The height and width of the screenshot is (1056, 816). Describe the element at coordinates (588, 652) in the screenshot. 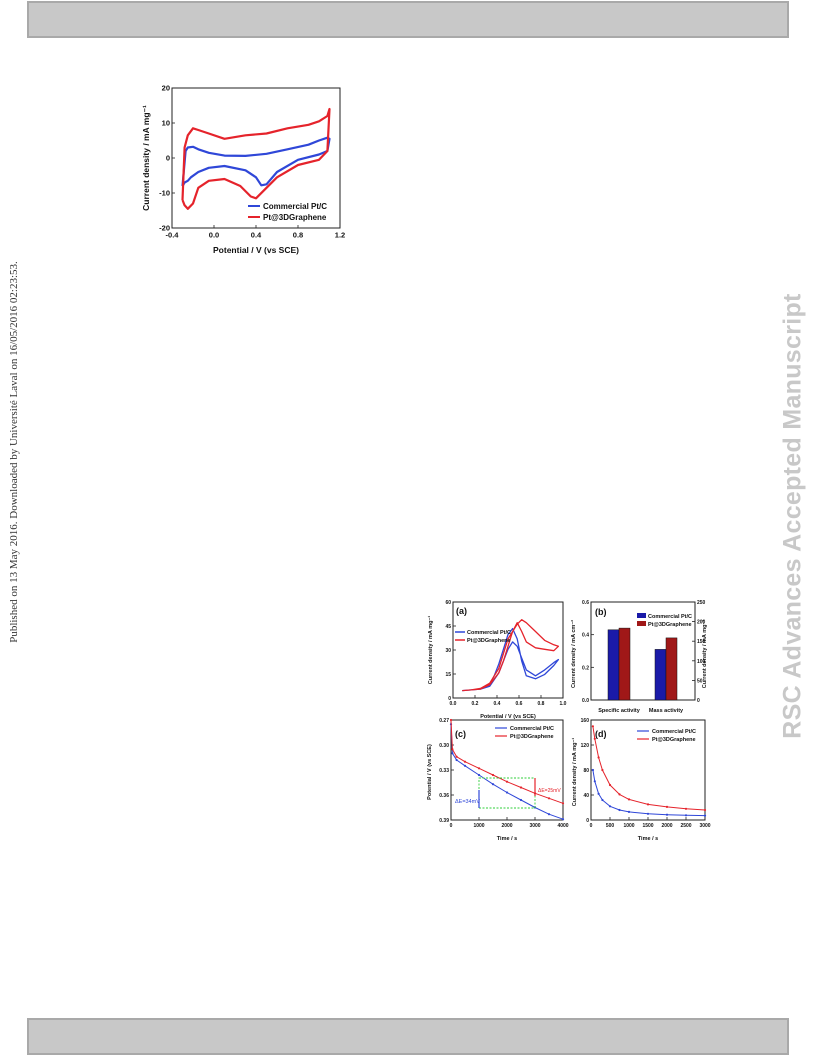

I see `y-ticks: 0.6 0.4 0.2 0.0` at that location.